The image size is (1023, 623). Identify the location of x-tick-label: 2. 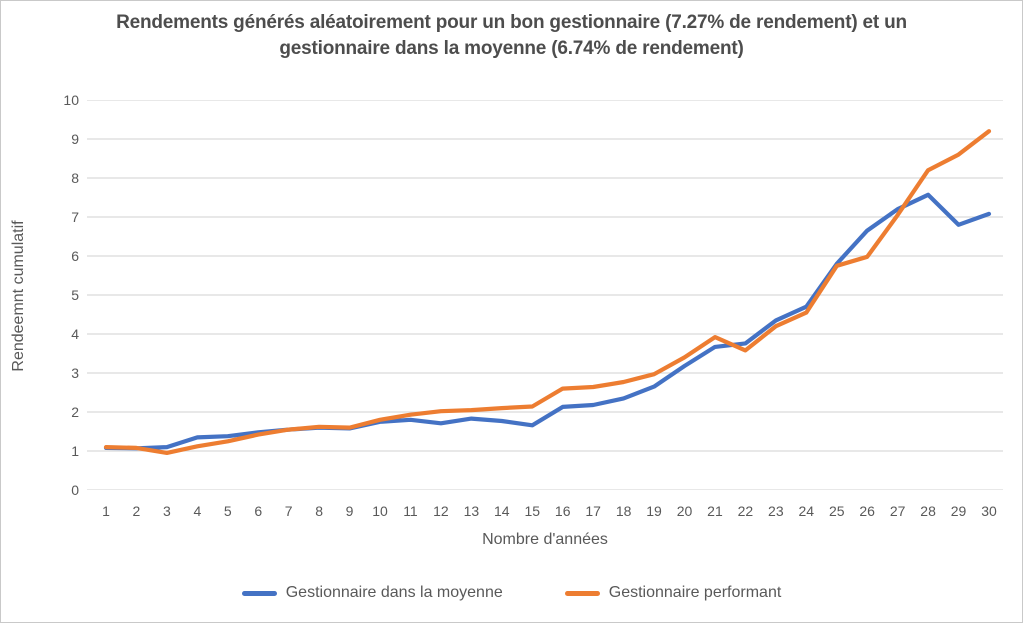
(136, 511).